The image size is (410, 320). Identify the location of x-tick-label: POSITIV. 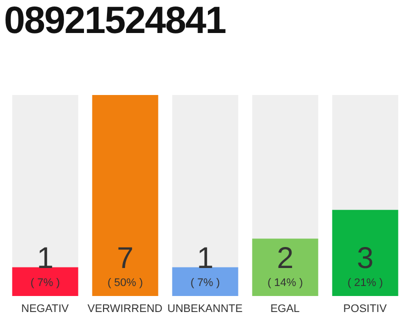
(365, 308).